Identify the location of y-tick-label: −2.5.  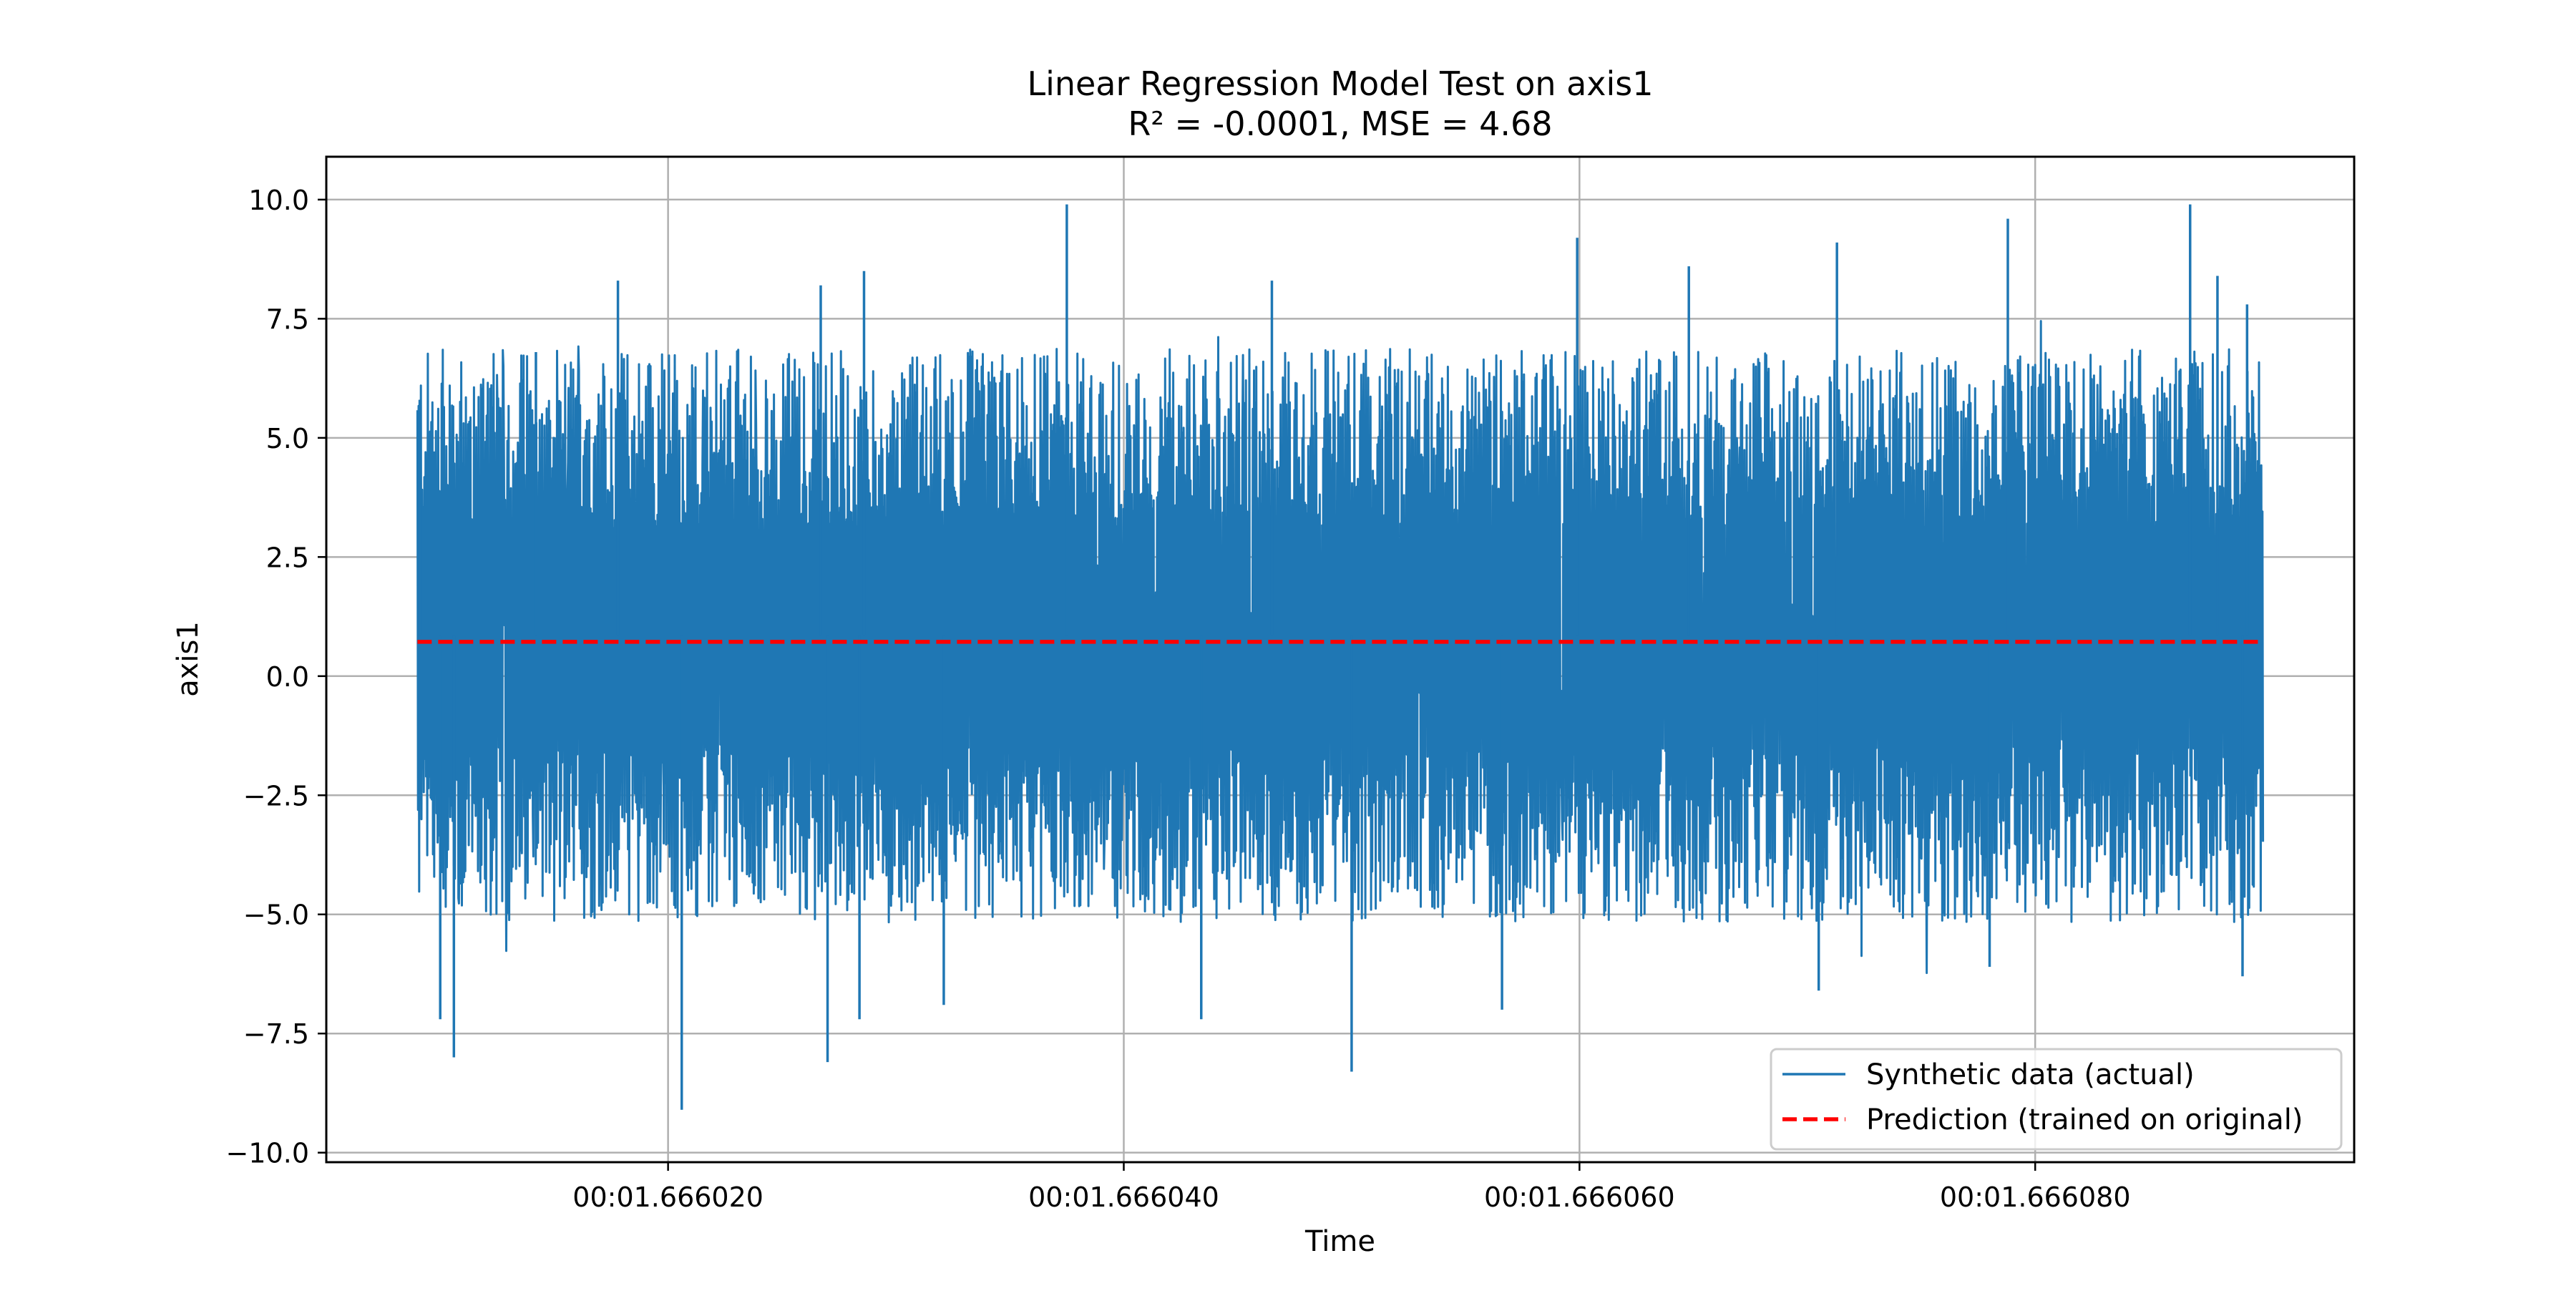
(276, 796).